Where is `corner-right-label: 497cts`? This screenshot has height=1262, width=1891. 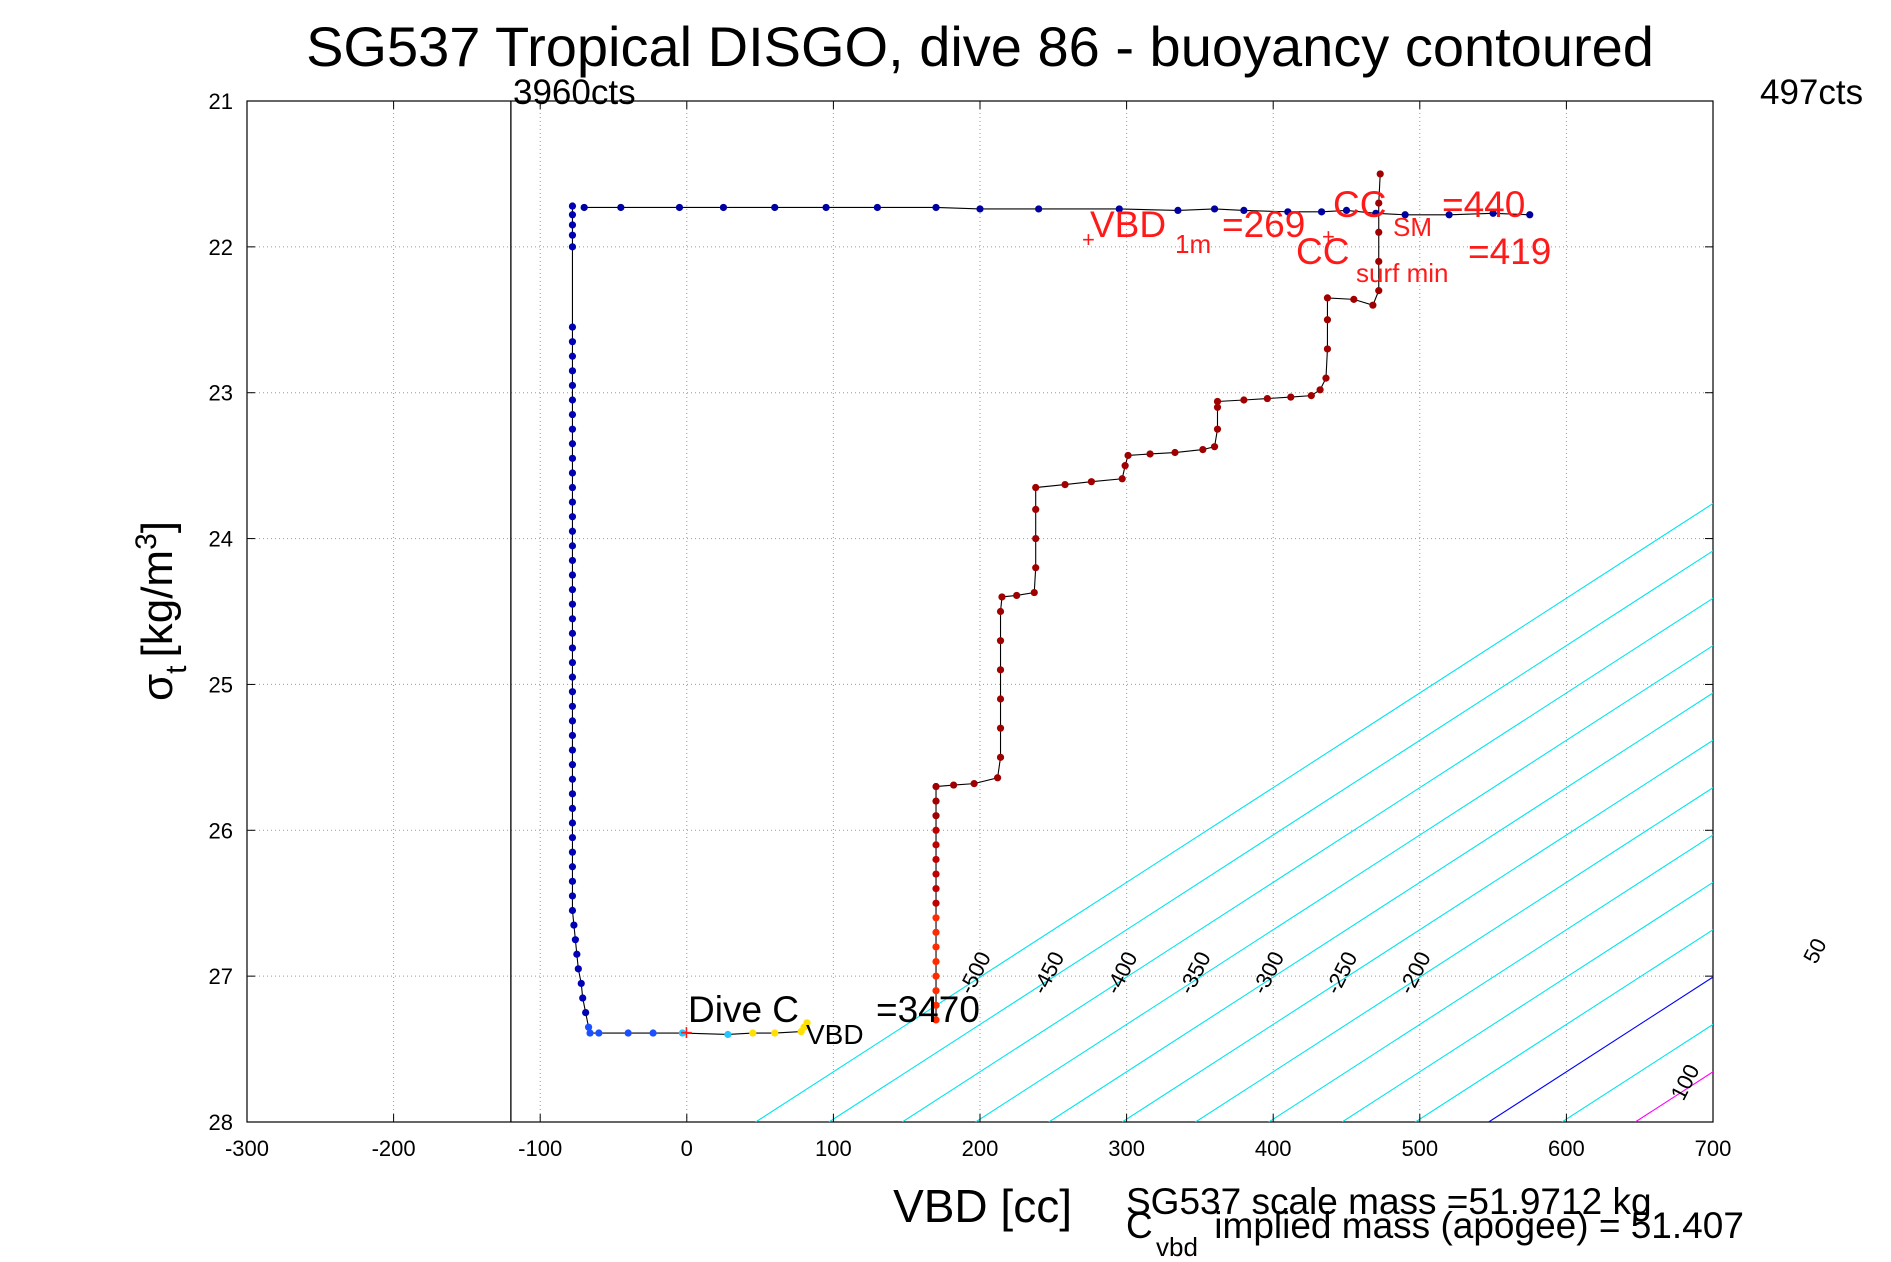
corner-right-label: 497cts is located at coordinates (1811, 92).